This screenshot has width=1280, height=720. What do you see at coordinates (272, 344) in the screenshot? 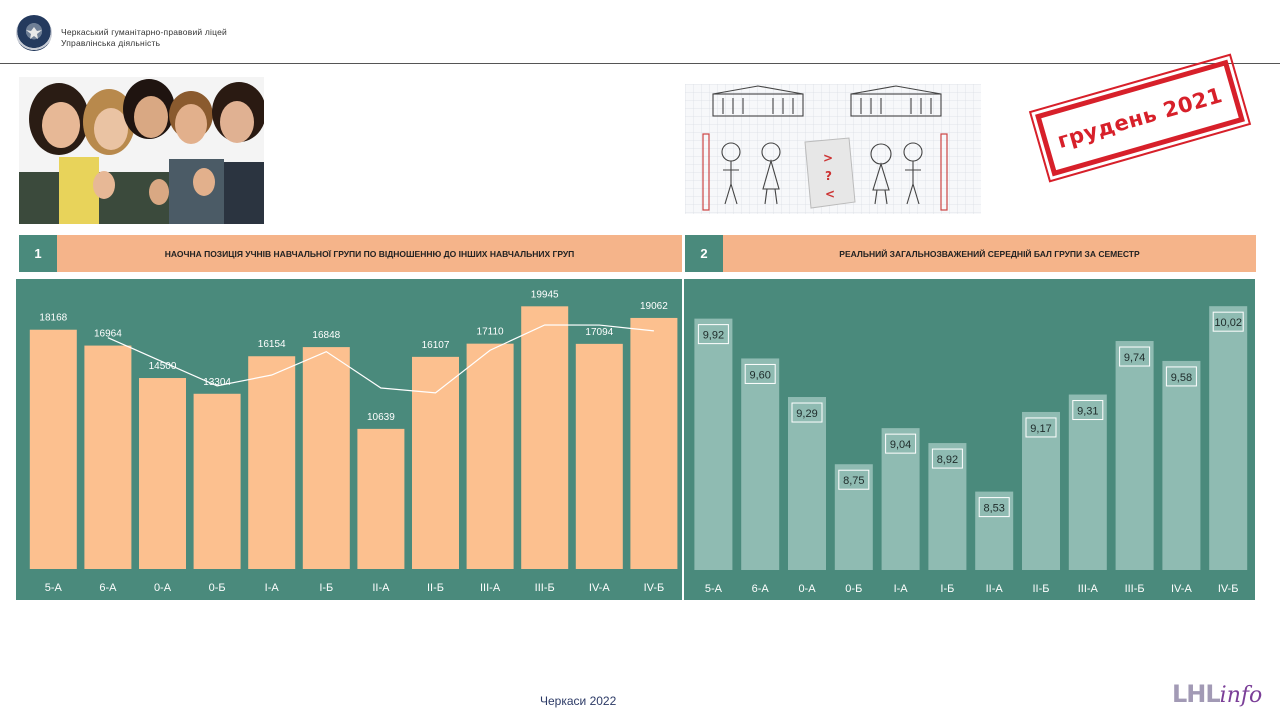
I see `chart-1-value-label: 16154` at bounding box center [272, 344].